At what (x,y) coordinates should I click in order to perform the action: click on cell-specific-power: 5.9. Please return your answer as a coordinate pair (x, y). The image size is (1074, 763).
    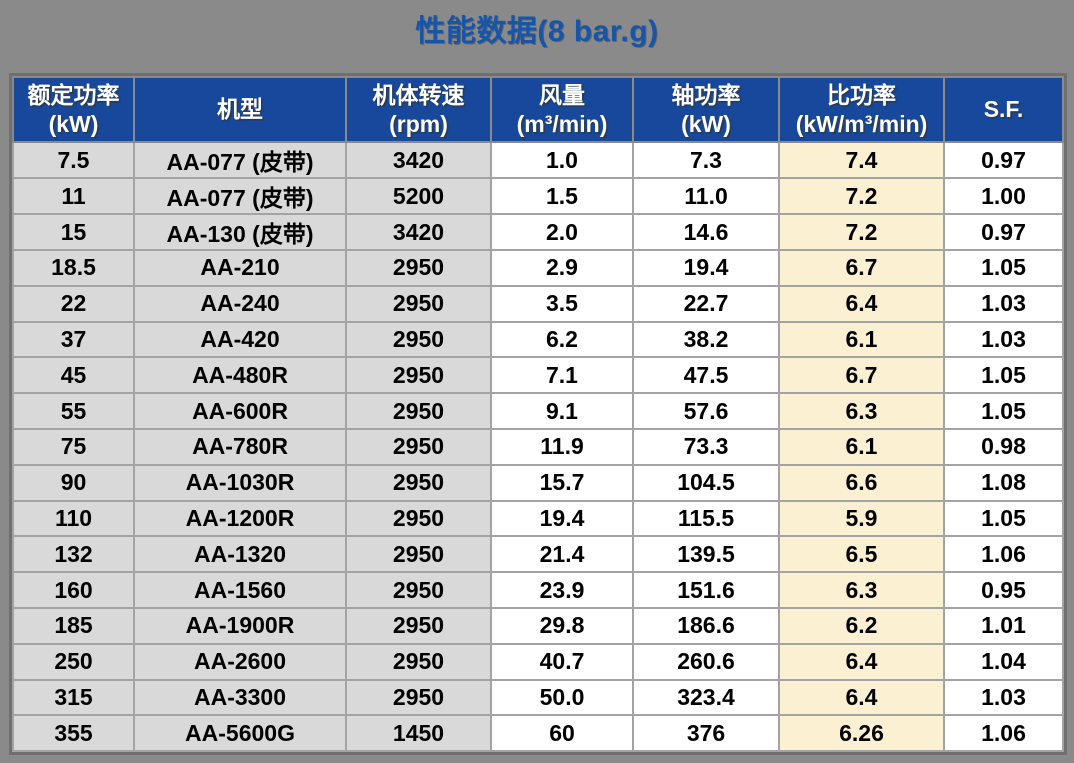
    Looking at the image, I should click on (861, 518).